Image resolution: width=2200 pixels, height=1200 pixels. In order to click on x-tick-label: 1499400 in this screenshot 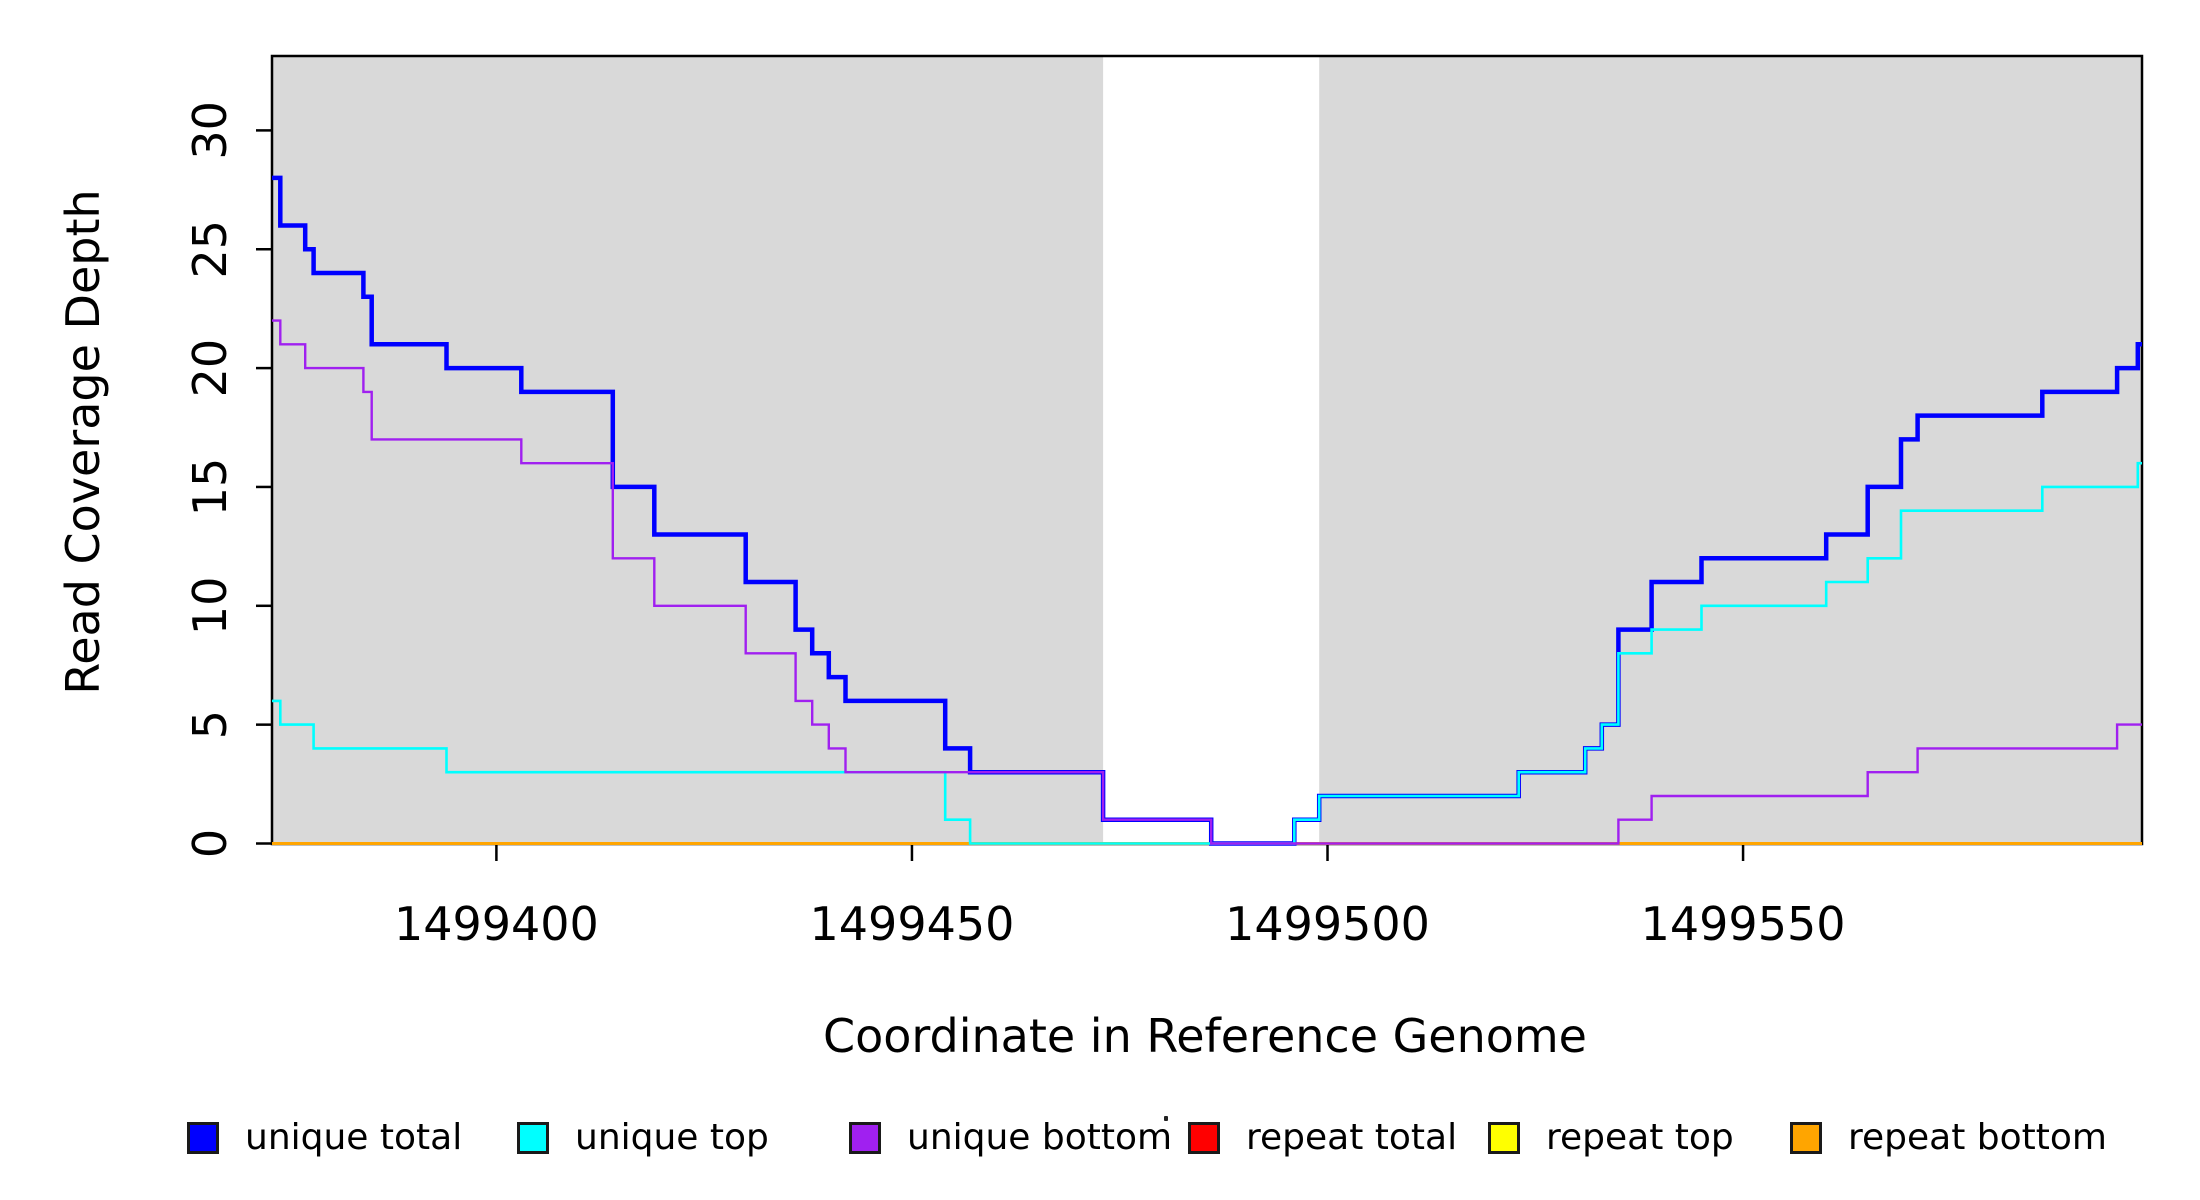, I will do `click(496, 924)`.